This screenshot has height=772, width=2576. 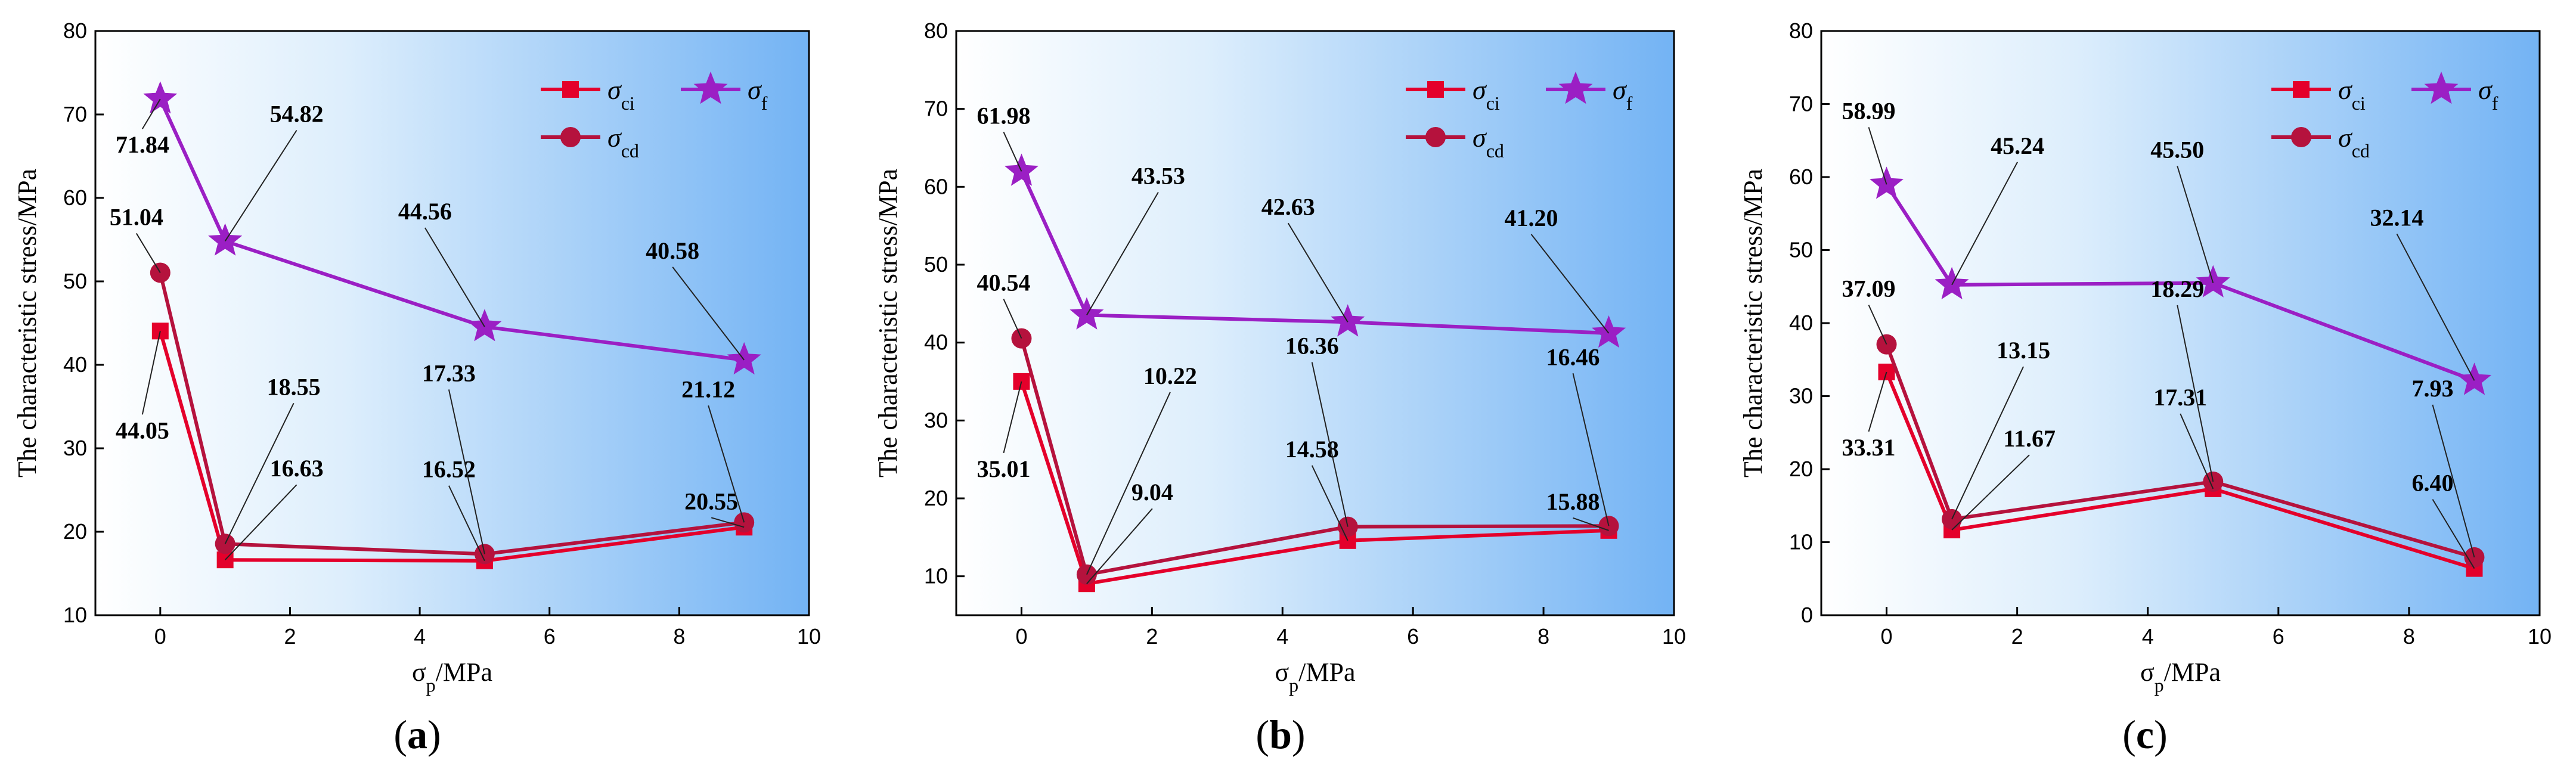 I want to click on data-label-f: 61.98, so click(x=1003, y=115).